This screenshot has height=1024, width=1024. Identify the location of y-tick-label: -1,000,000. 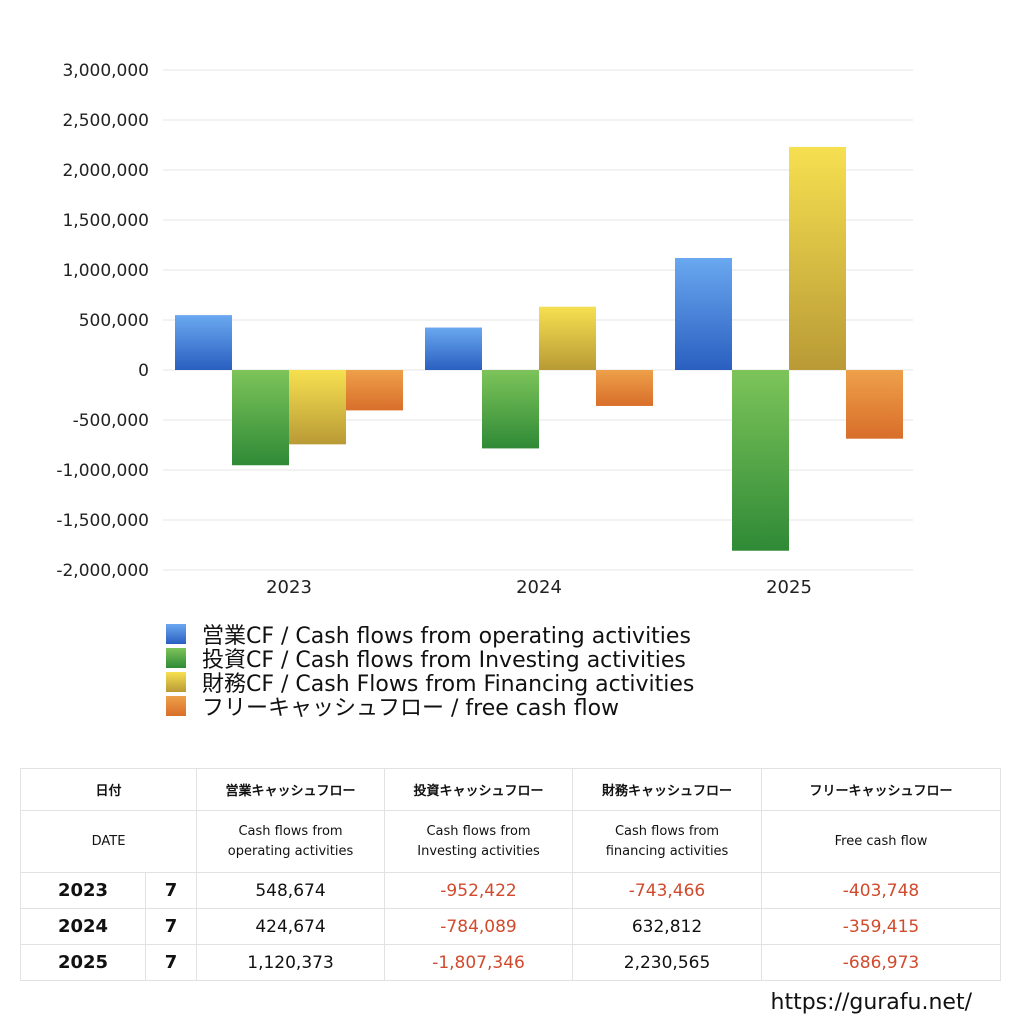
(102, 471).